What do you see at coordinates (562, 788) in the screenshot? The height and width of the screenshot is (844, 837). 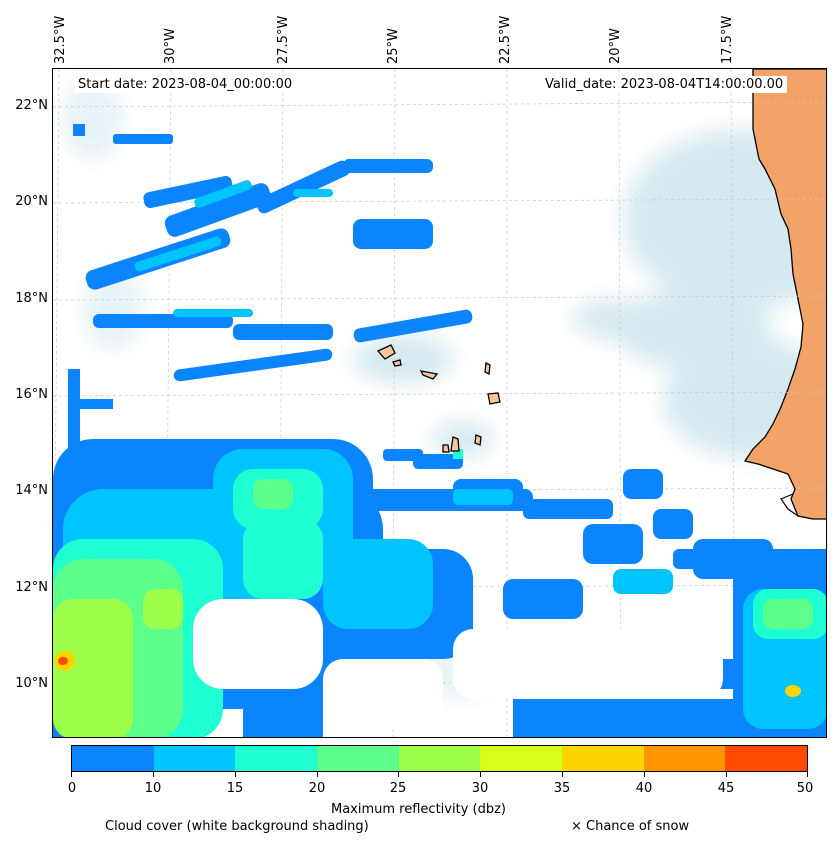 I see `colorbar-tick-35: 35` at bounding box center [562, 788].